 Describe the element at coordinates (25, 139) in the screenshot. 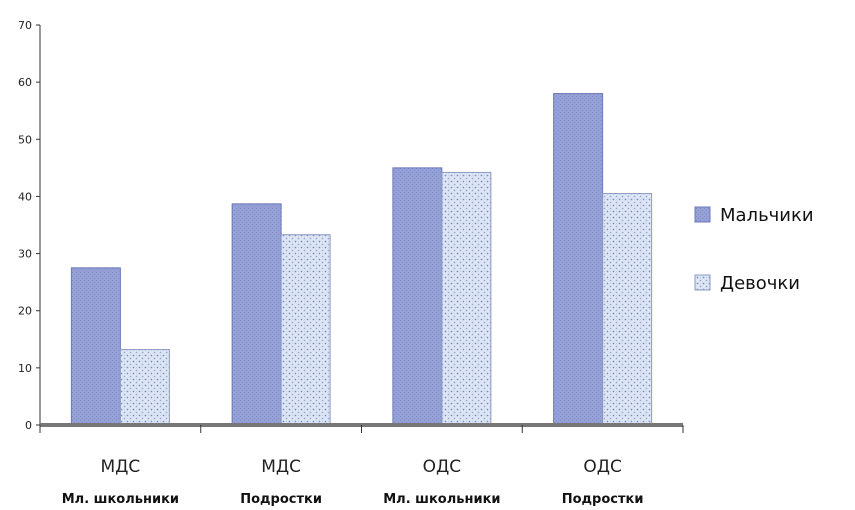

I see `y-tick-label: 50` at that location.